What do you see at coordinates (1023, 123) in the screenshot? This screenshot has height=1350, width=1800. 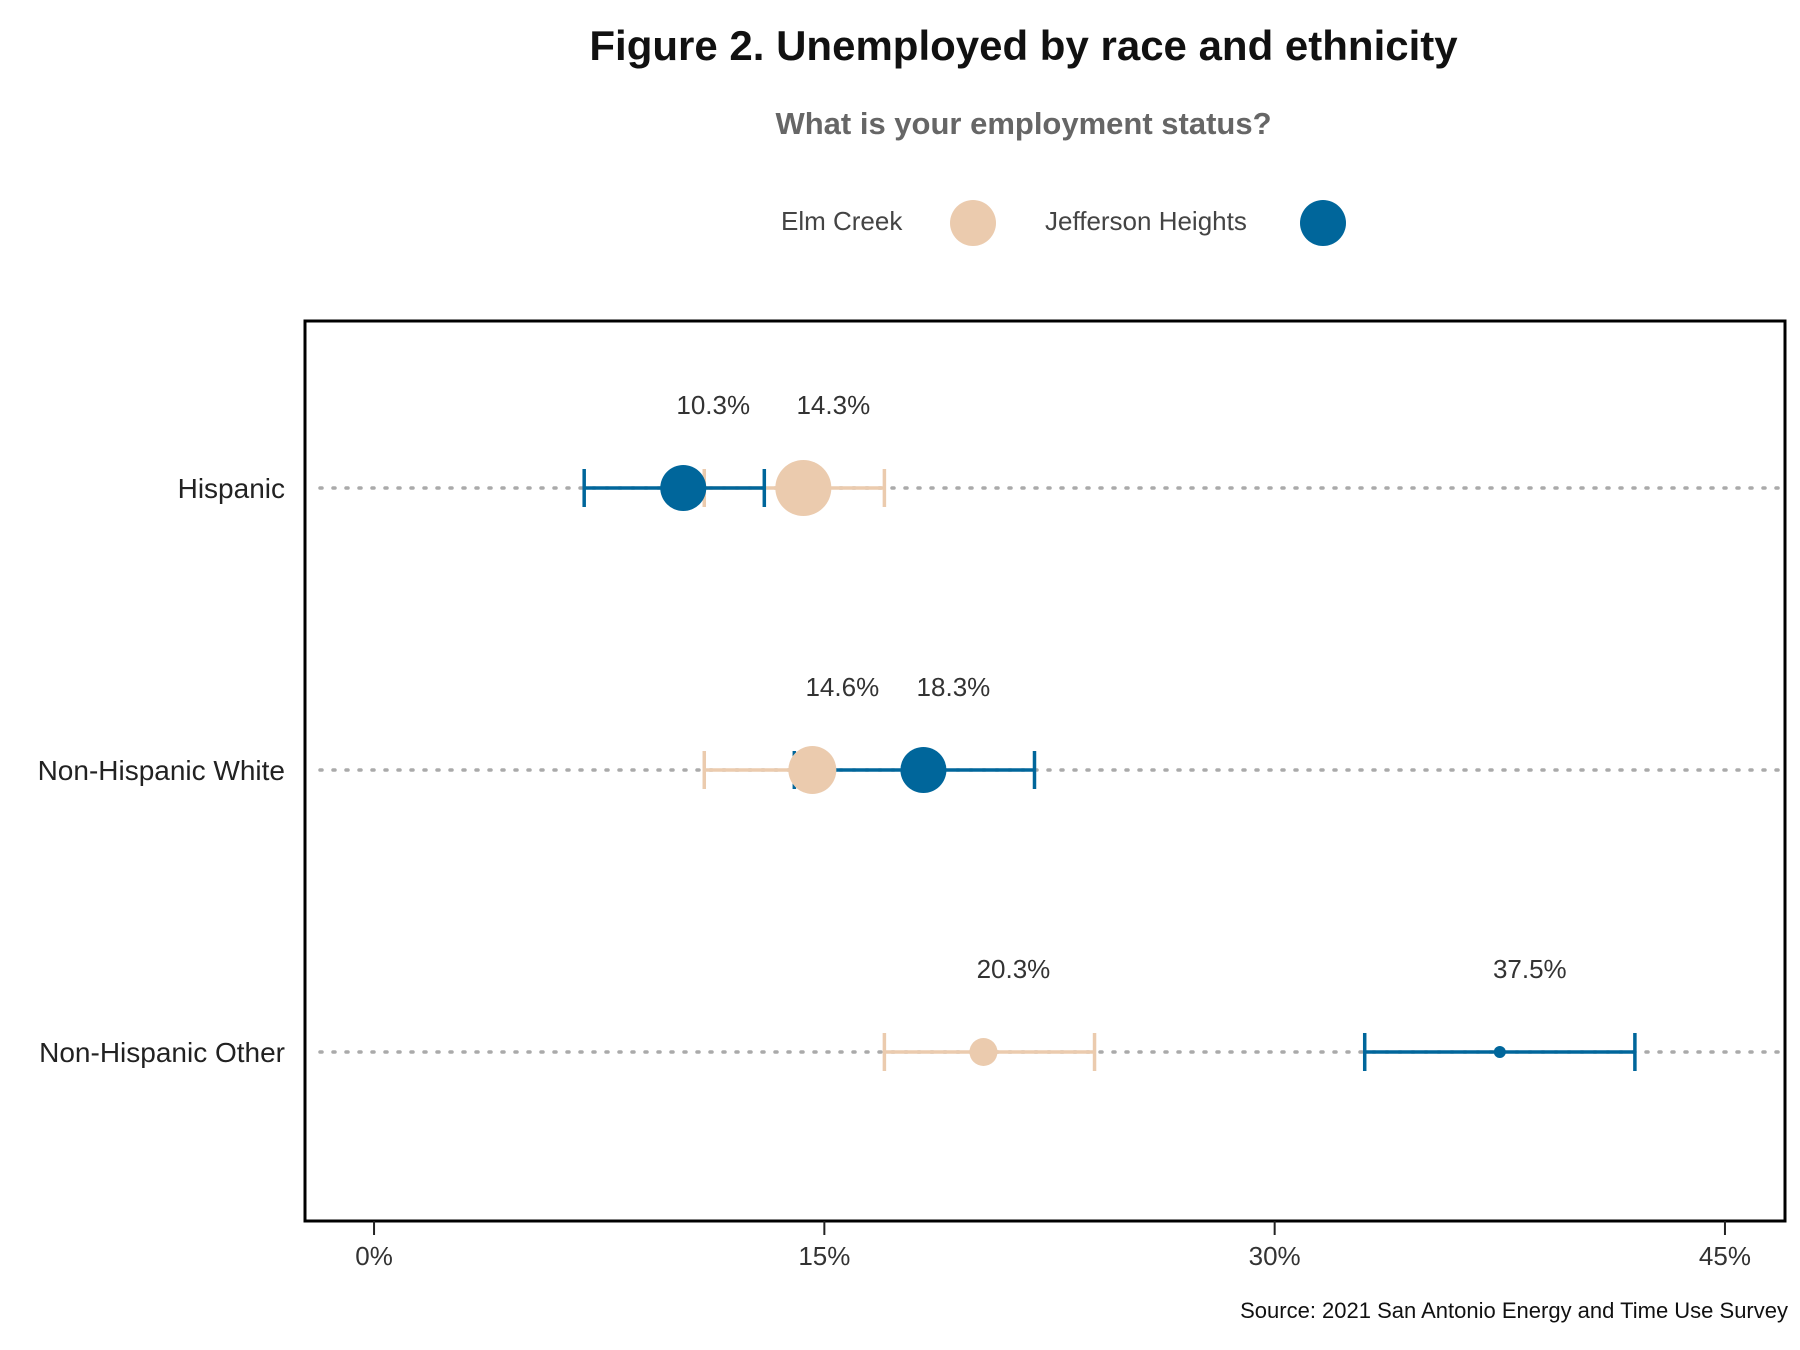 I see `chart-subtitle: What is your employment status?` at bounding box center [1023, 123].